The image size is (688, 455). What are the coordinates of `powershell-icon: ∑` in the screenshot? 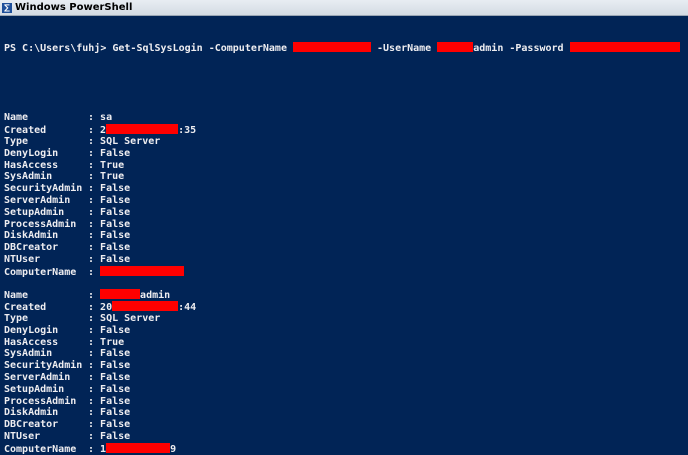 It's located at (7, 7).